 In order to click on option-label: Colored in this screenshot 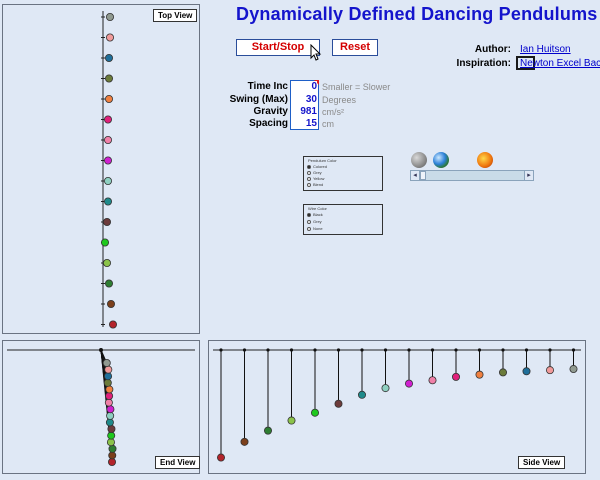, I will do `click(320, 166)`.